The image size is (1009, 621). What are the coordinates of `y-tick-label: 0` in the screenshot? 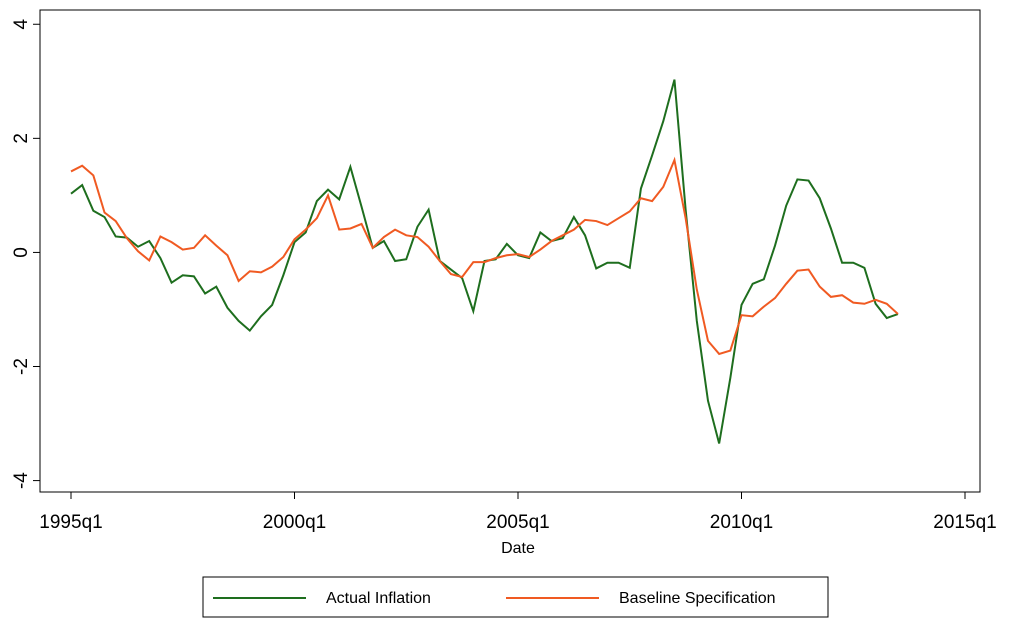 It's located at (21, 252).